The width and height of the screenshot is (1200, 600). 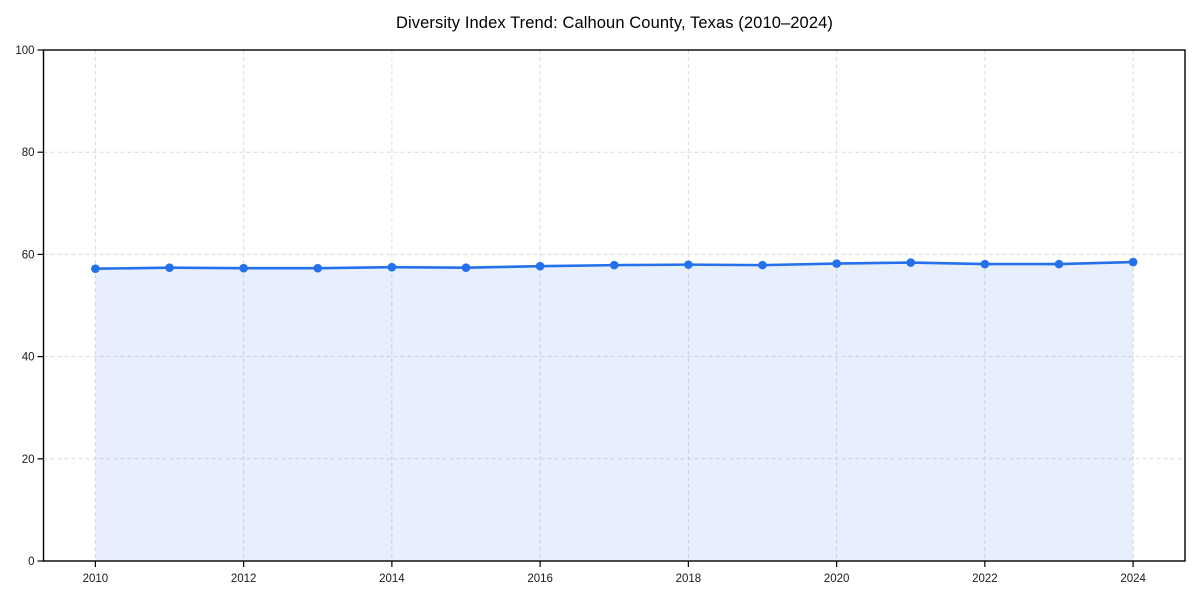 What do you see at coordinates (24, 51) in the screenshot?
I see `y-tick-label: 100` at bounding box center [24, 51].